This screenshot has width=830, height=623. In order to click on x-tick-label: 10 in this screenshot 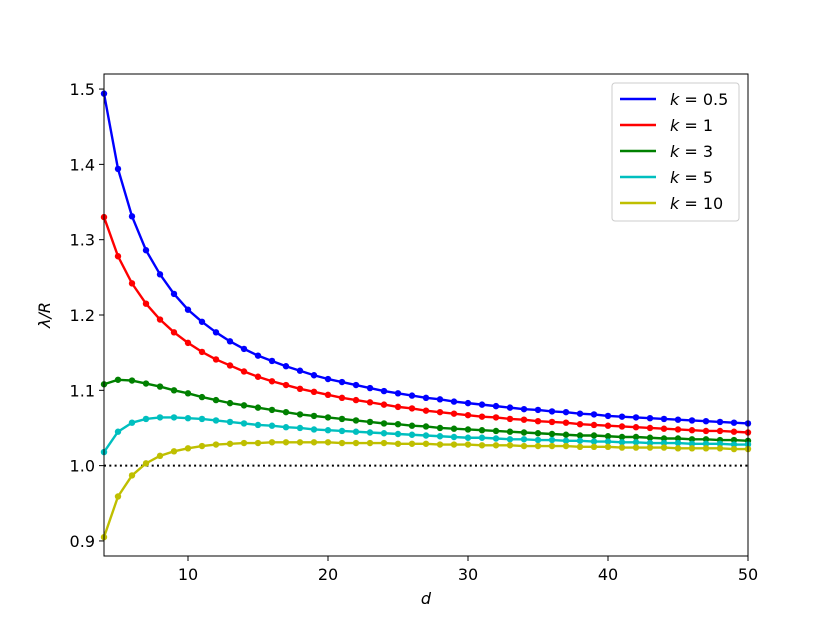, I will do `click(188, 574)`.